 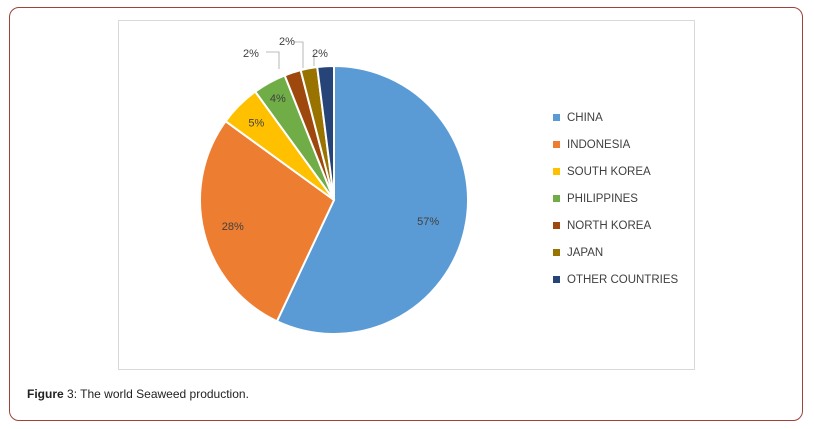 I want to click on legend-label: INDONESIA, so click(x=599, y=145).